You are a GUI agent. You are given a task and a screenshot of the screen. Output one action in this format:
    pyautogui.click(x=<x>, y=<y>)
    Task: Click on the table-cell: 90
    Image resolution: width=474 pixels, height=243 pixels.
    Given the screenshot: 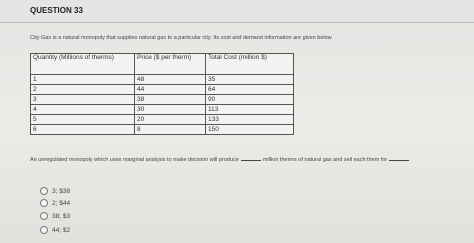 What is the action you would take?
    pyautogui.click(x=249, y=99)
    